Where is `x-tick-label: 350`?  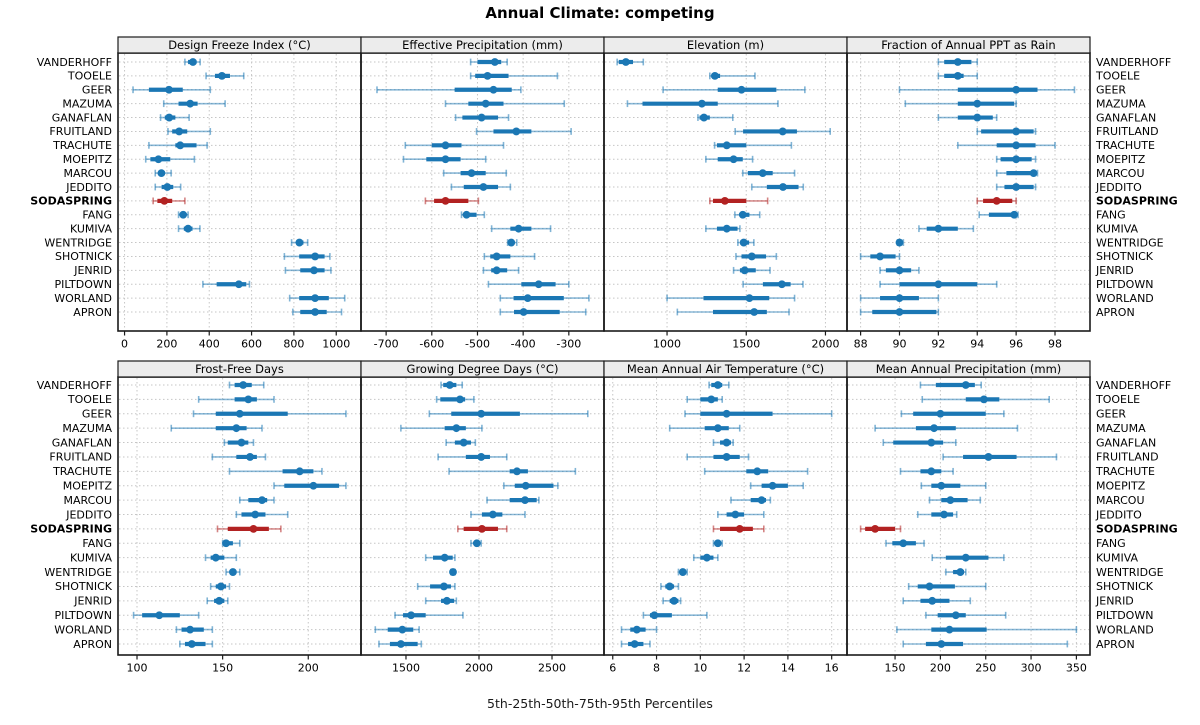
x-tick-label: 350 is located at coordinates (1076, 668).